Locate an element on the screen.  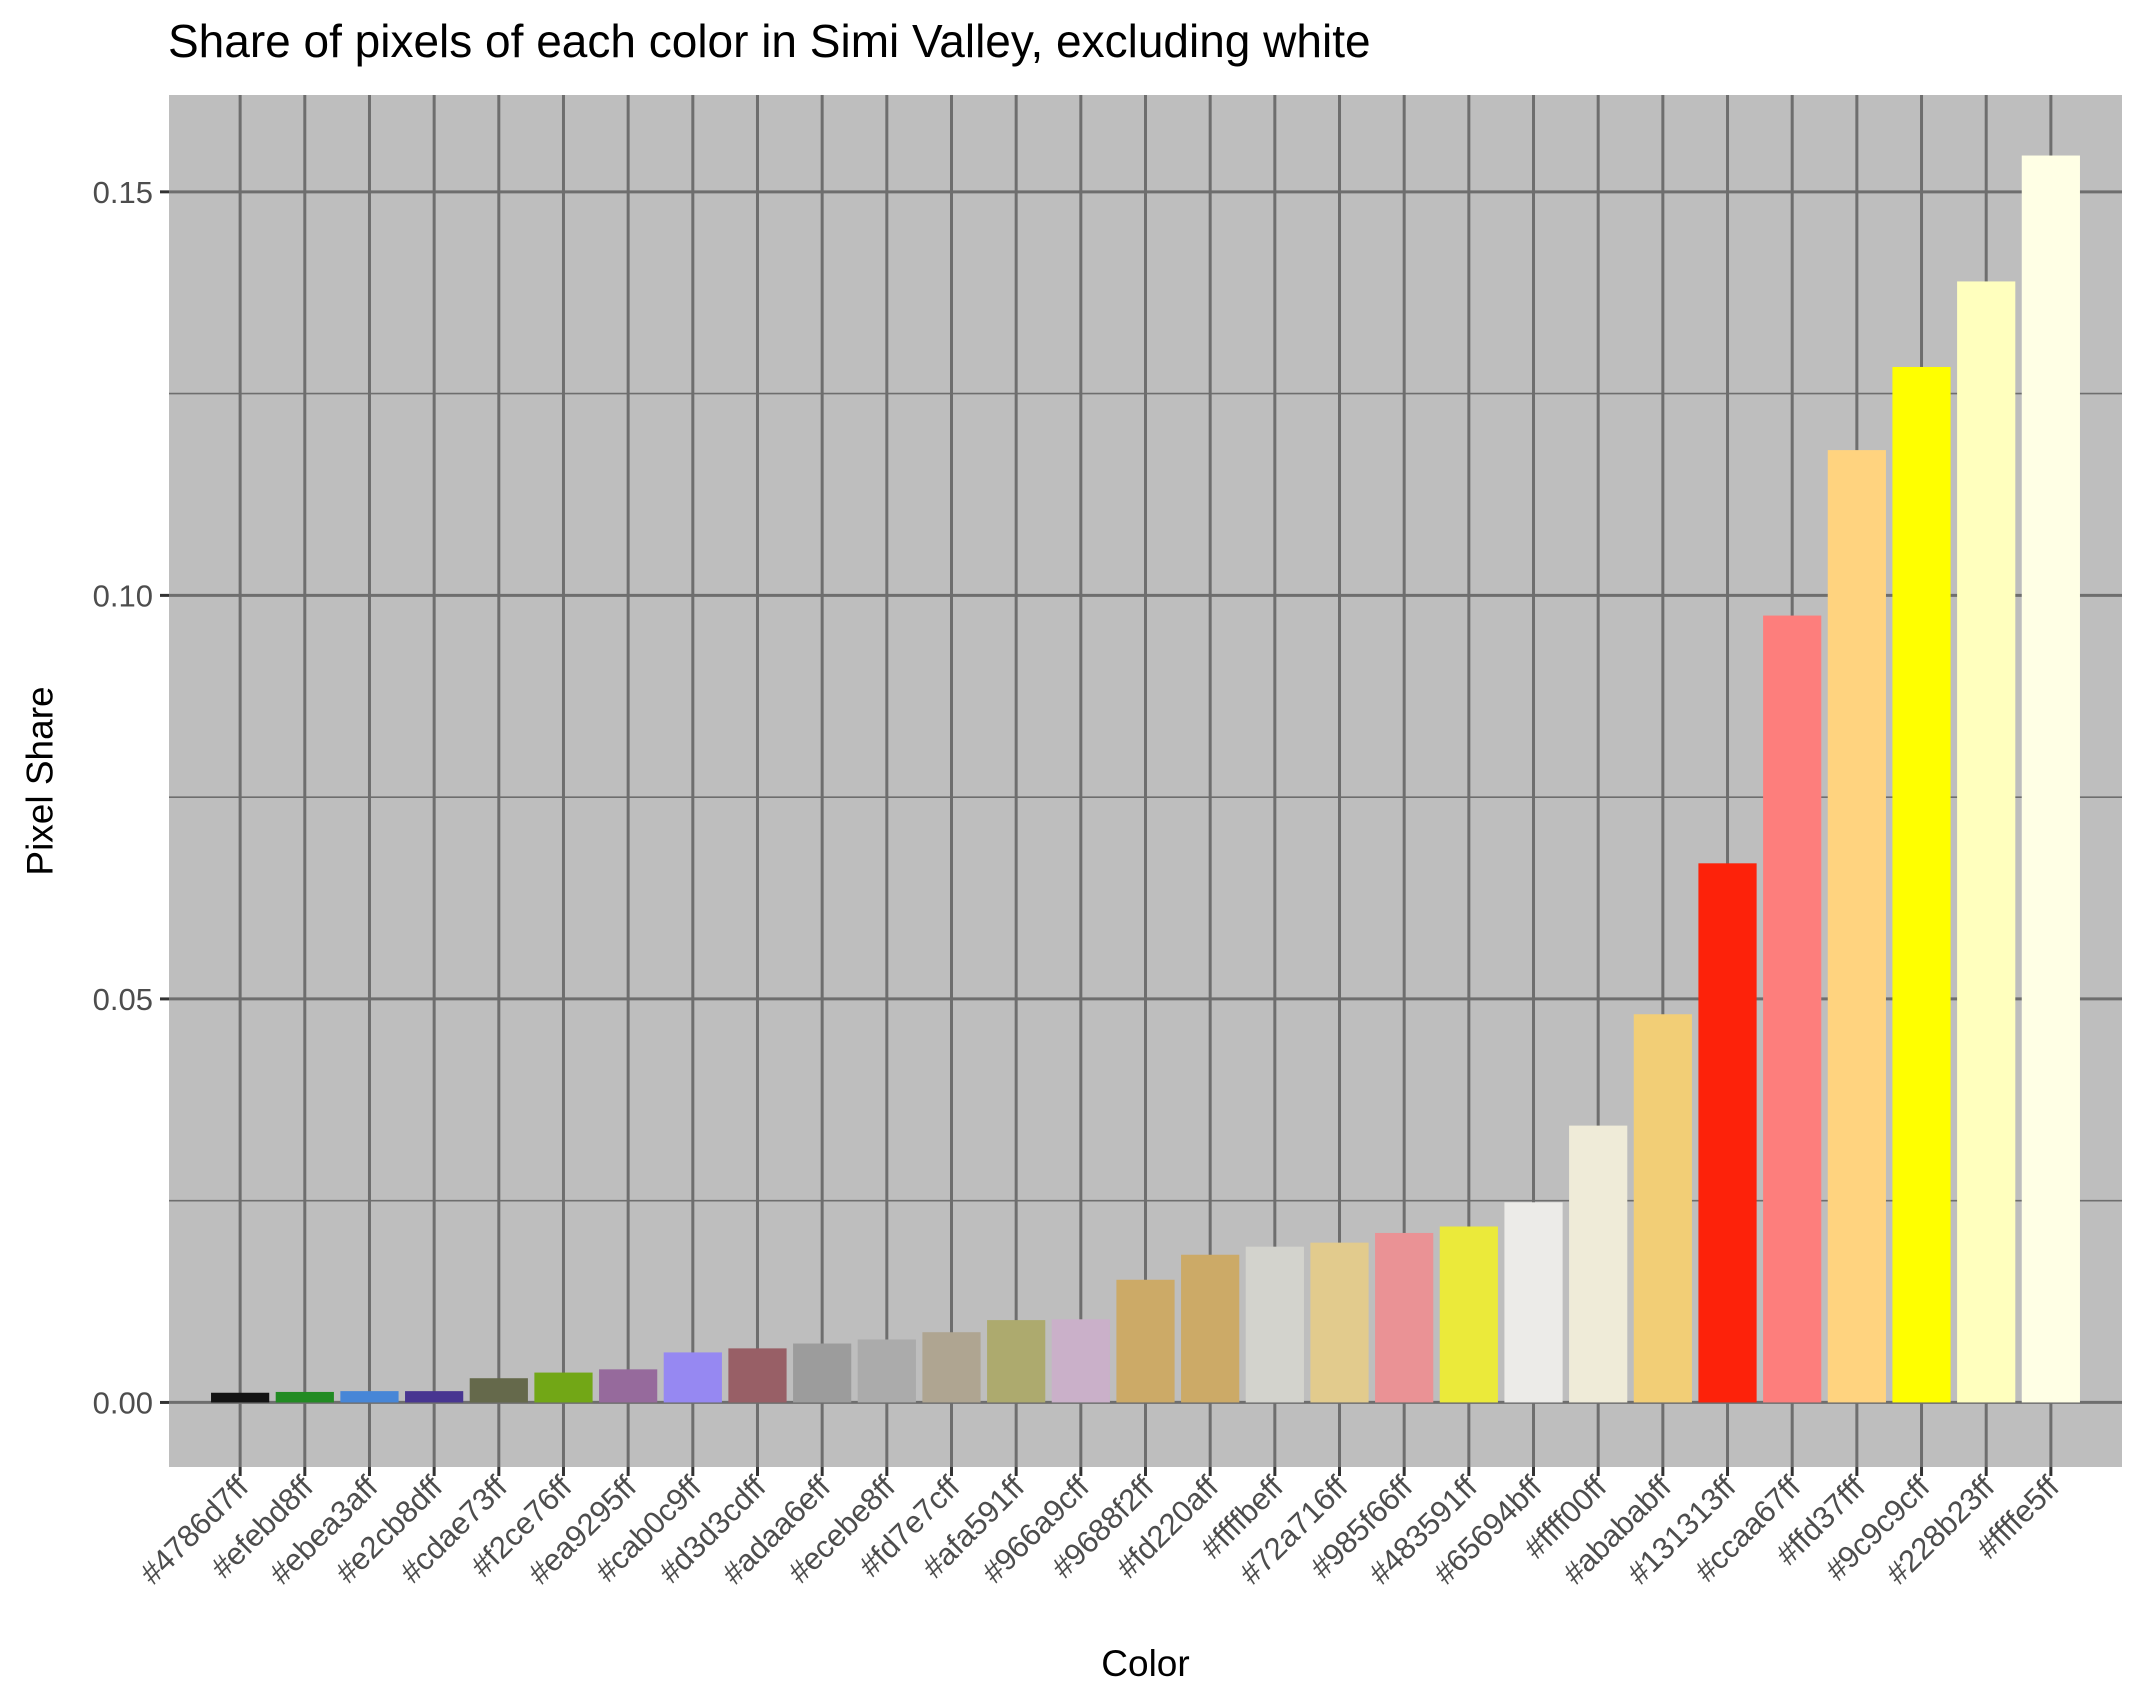
y-tick-label: 0.10 is located at coordinates (123, 595).